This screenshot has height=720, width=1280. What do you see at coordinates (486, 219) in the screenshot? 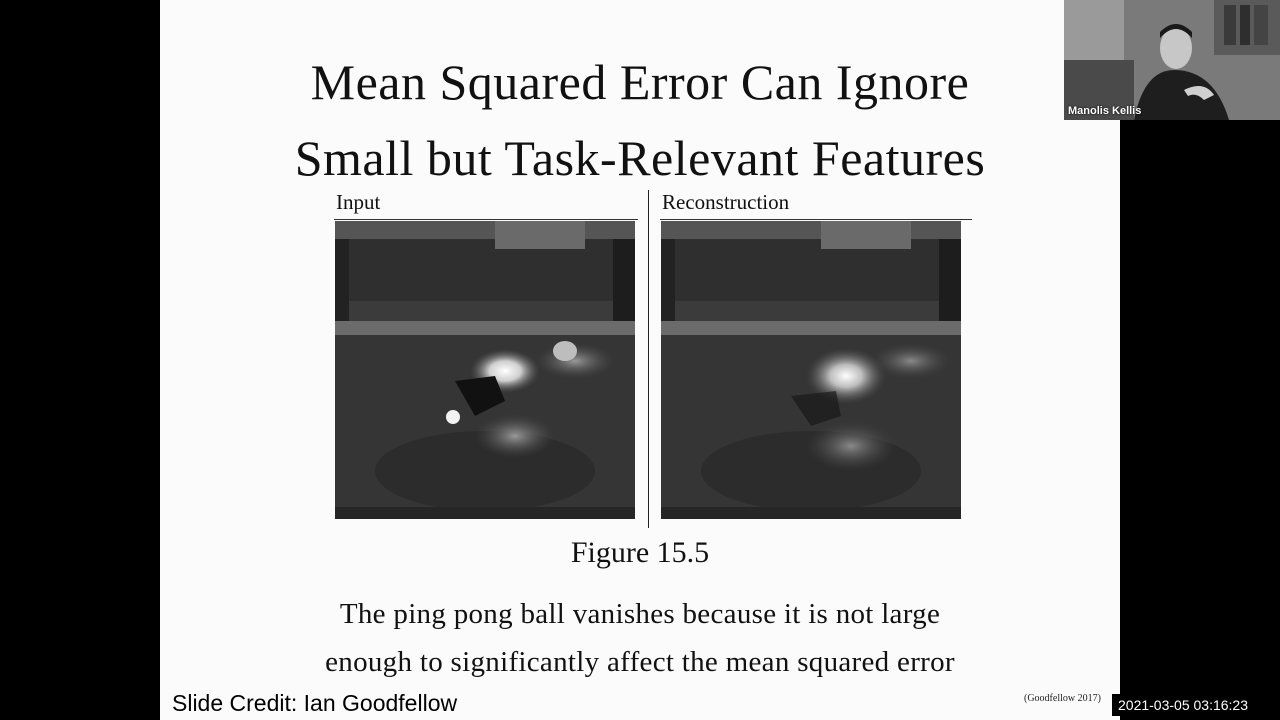
I see `input-header-rule` at bounding box center [486, 219].